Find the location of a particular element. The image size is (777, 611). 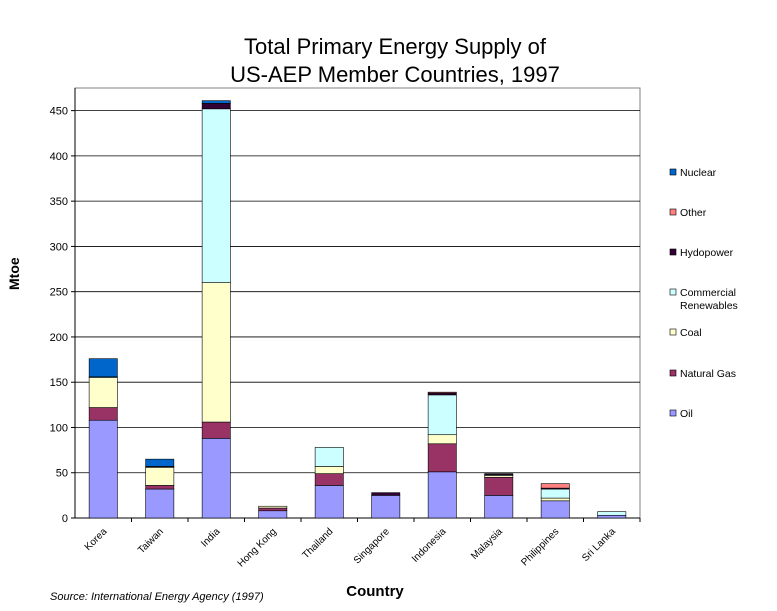

legend-label: Nuclear is located at coordinates (698, 173).